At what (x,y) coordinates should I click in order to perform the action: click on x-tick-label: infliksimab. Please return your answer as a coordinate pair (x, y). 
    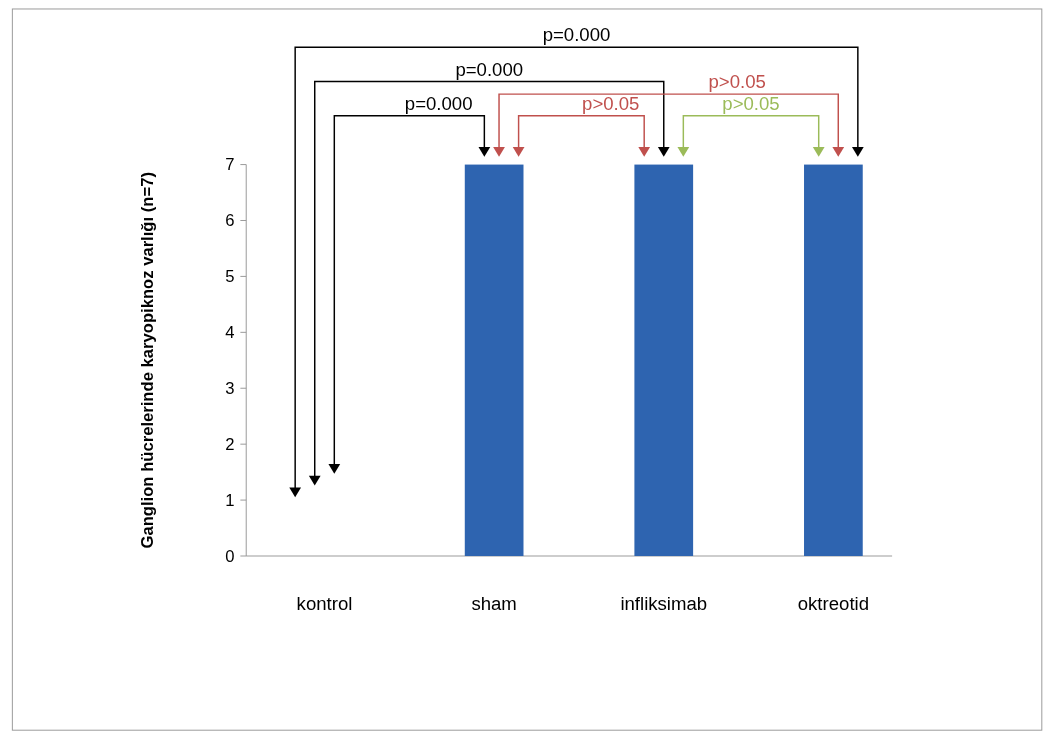
    Looking at the image, I should click on (664, 603).